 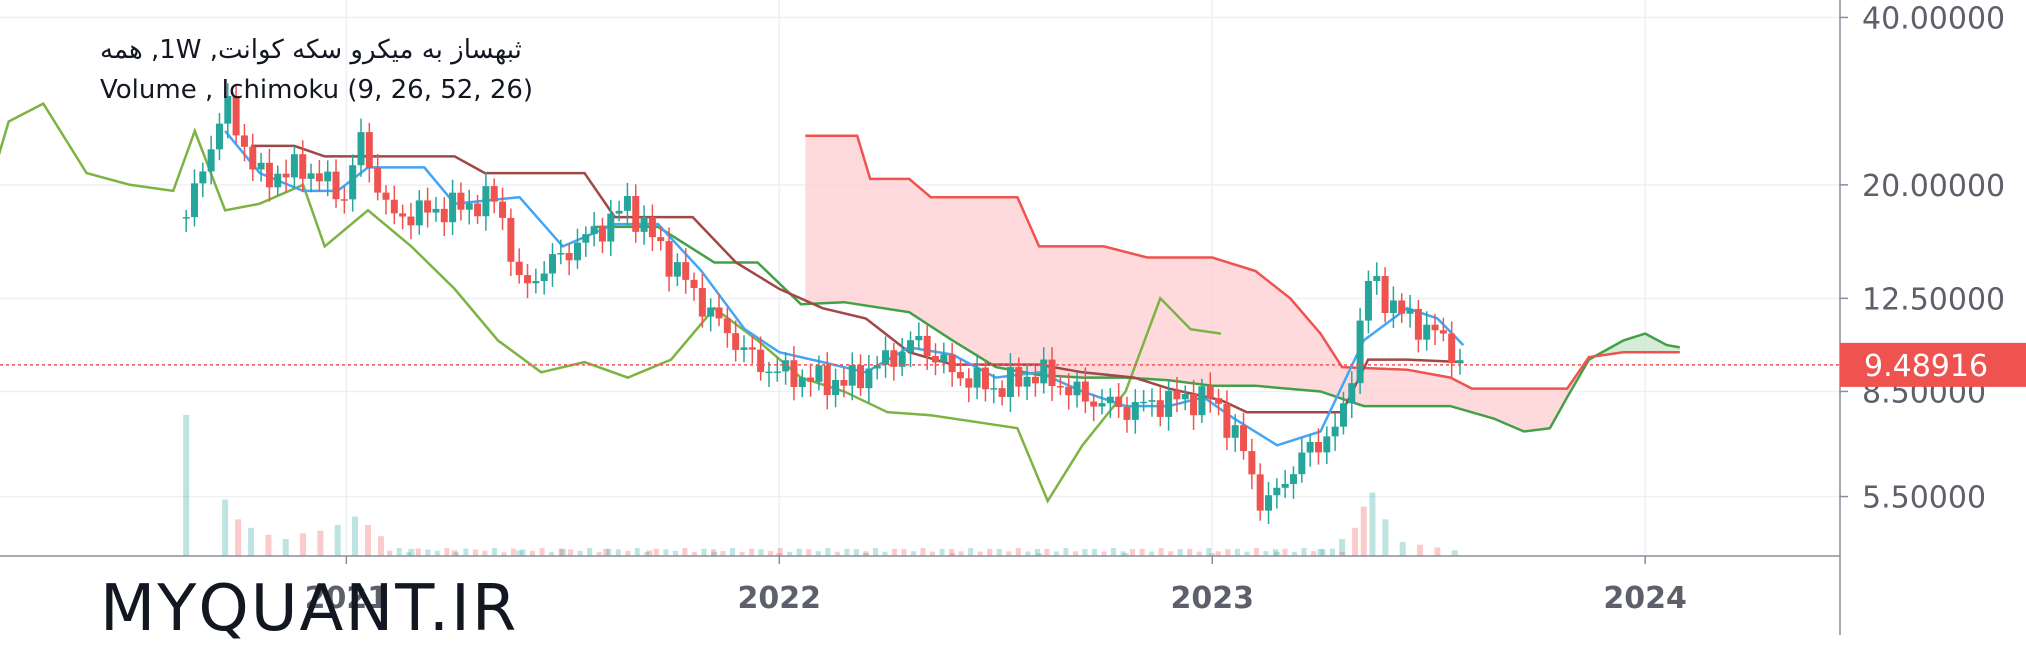 I want to click on x-tick-label: 2022, so click(x=780, y=598).